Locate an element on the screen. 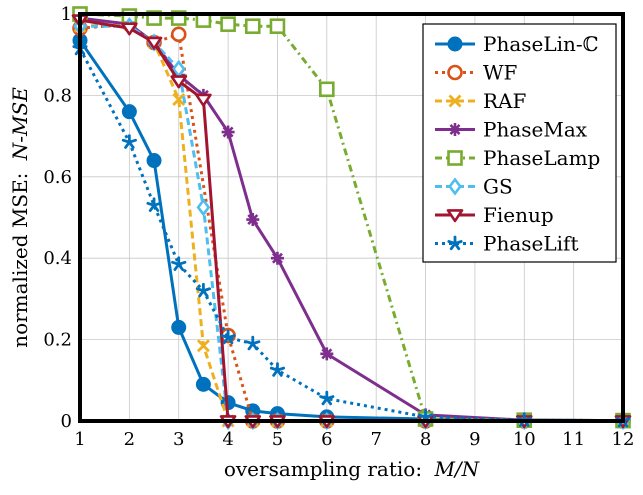 This screenshot has height=495, width=643. legend-entry: PhaseLin-ℂ is located at coordinates (517, 44).